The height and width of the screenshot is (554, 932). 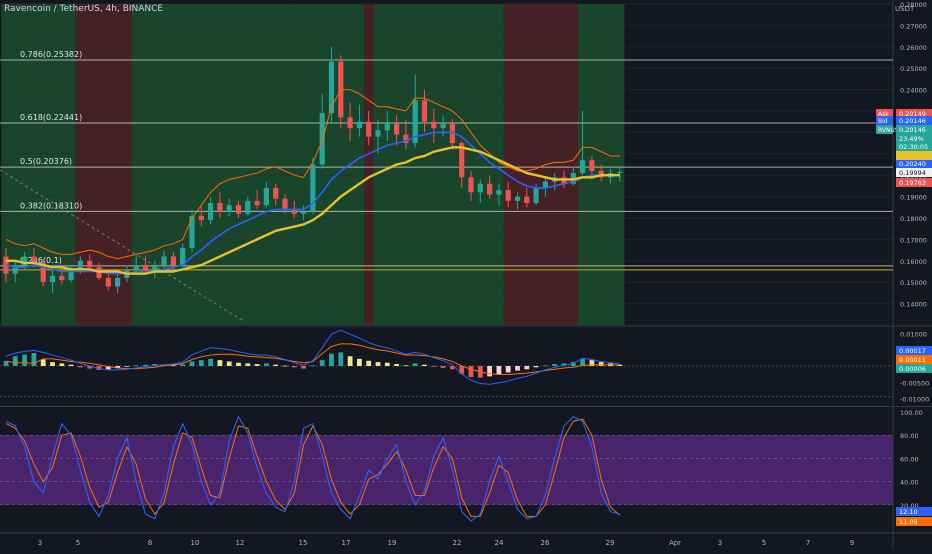 What do you see at coordinates (313, 467) in the screenshot?
I see `stoch-d-line` at bounding box center [313, 467].